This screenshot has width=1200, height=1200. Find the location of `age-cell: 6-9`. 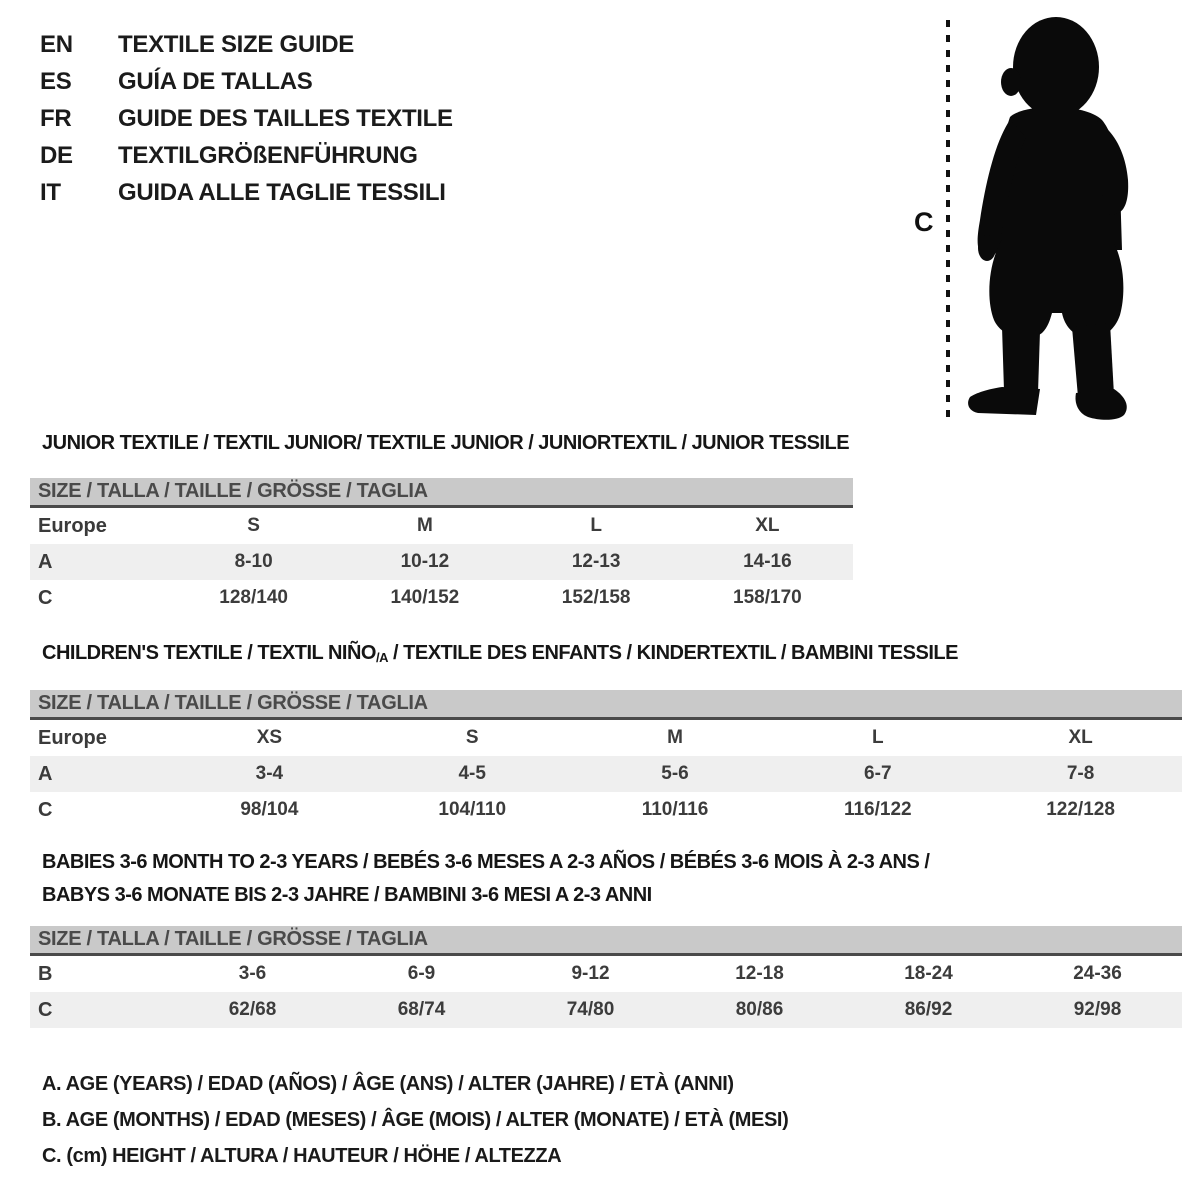

age-cell: 6-9 is located at coordinates (421, 973).